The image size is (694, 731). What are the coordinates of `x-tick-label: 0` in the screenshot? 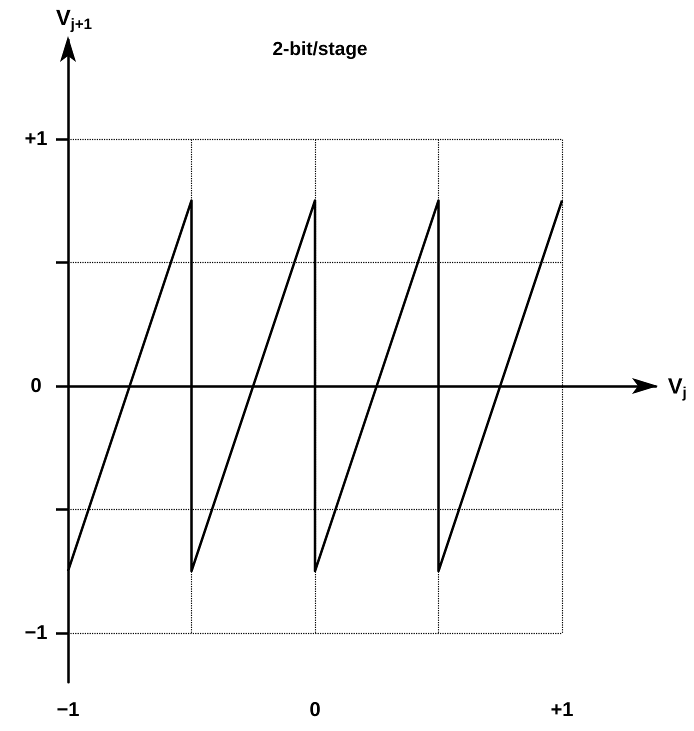 It's located at (315, 710).